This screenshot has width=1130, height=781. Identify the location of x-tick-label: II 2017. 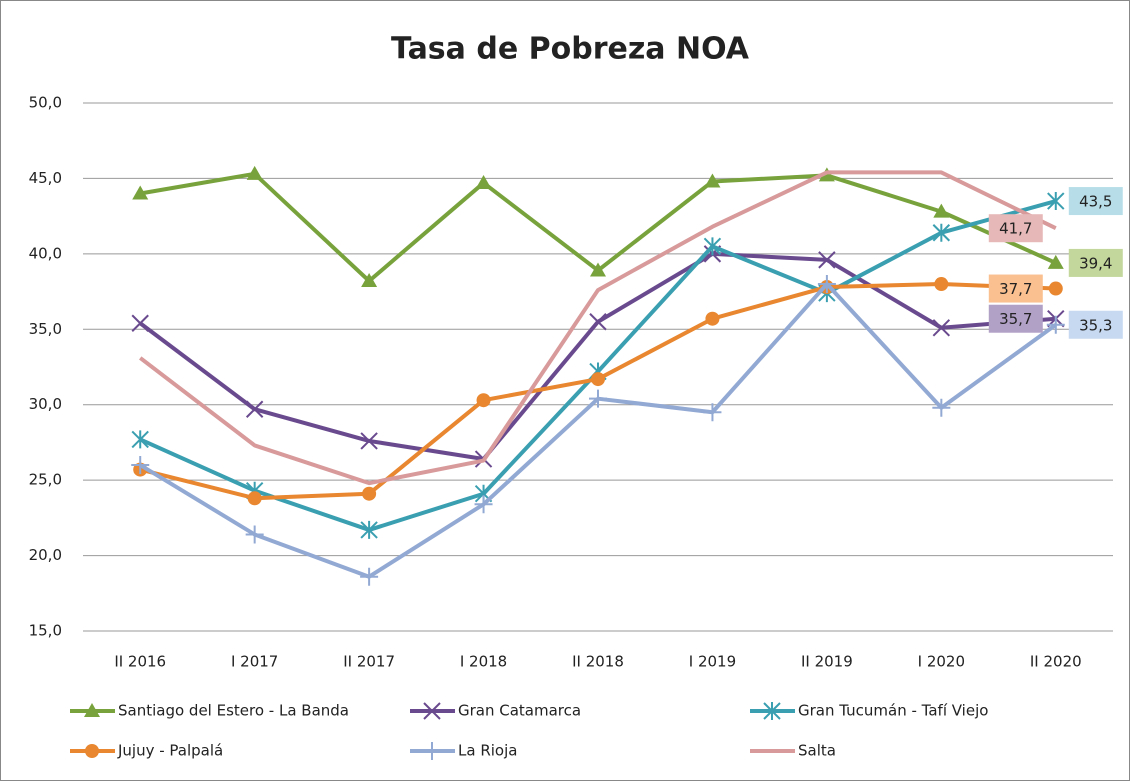
(369, 662).